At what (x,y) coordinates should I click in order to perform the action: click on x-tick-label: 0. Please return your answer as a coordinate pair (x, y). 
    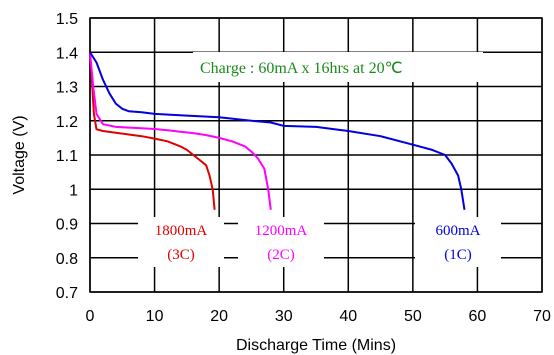
    Looking at the image, I should click on (90, 316).